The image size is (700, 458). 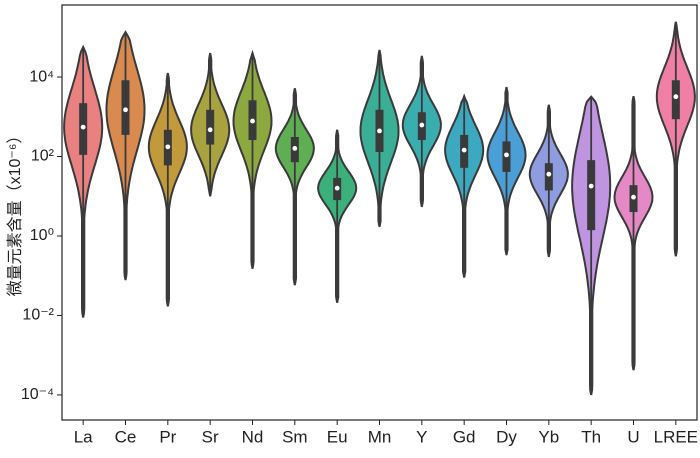 I want to click on x-tick-label: Sm, so click(x=295, y=436).